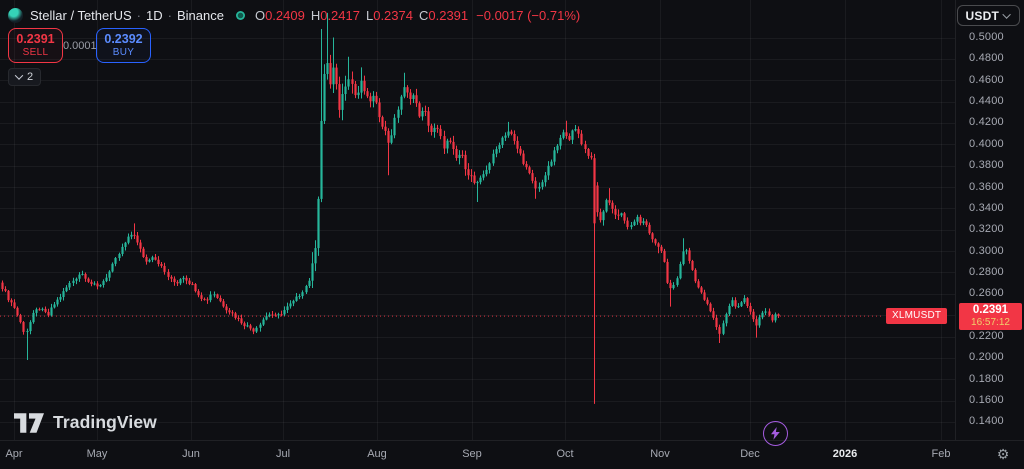  Describe the element at coordinates (240, 15) in the screenshot. I see `market-status-icon` at that location.